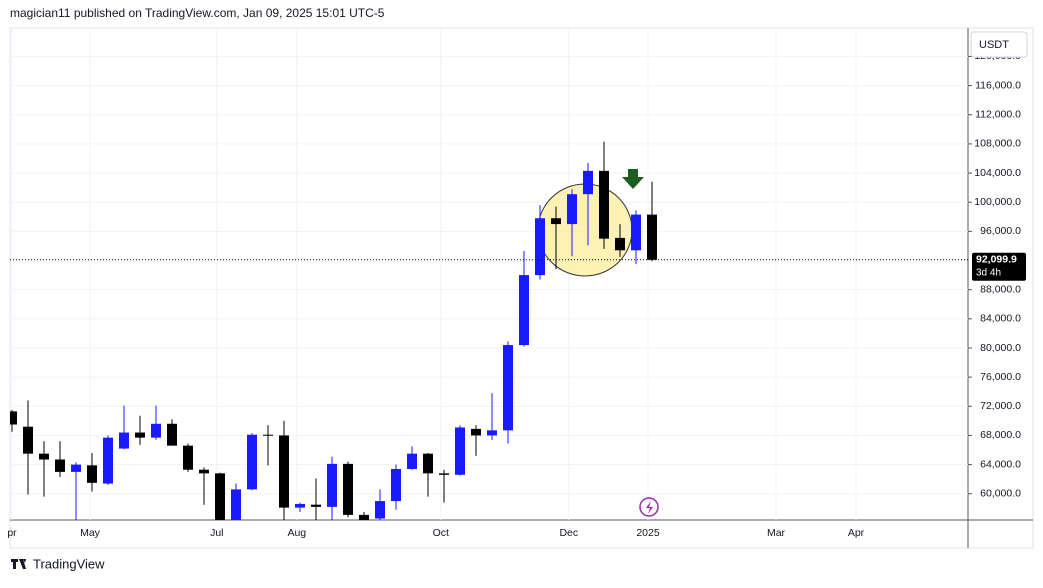 This screenshot has width=1043, height=588. I want to click on x-tick-label: Aug, so click(296, 533).